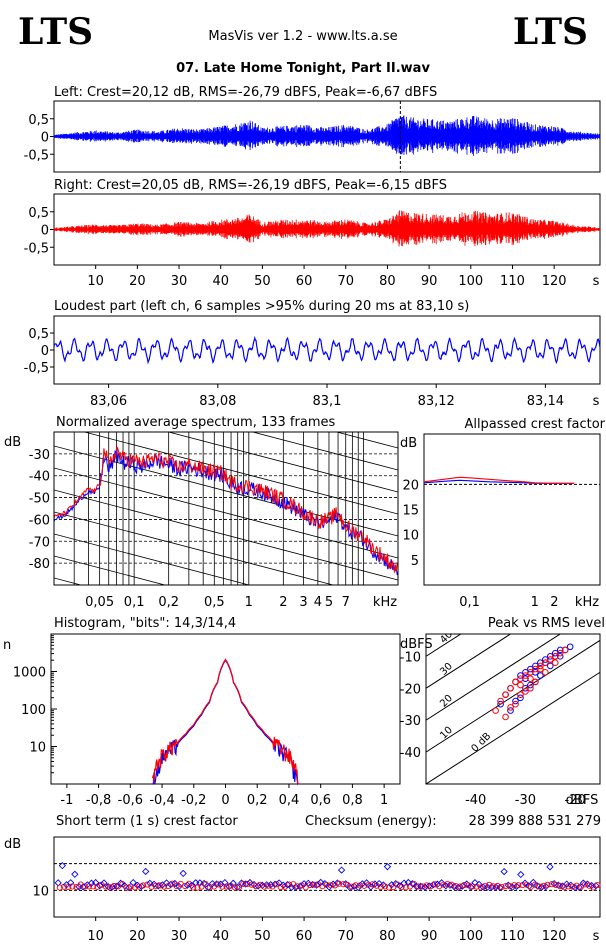  Describe the element at coordinates (220, 936) in the screenshot. I see `x-tick-label: 40` at that location.